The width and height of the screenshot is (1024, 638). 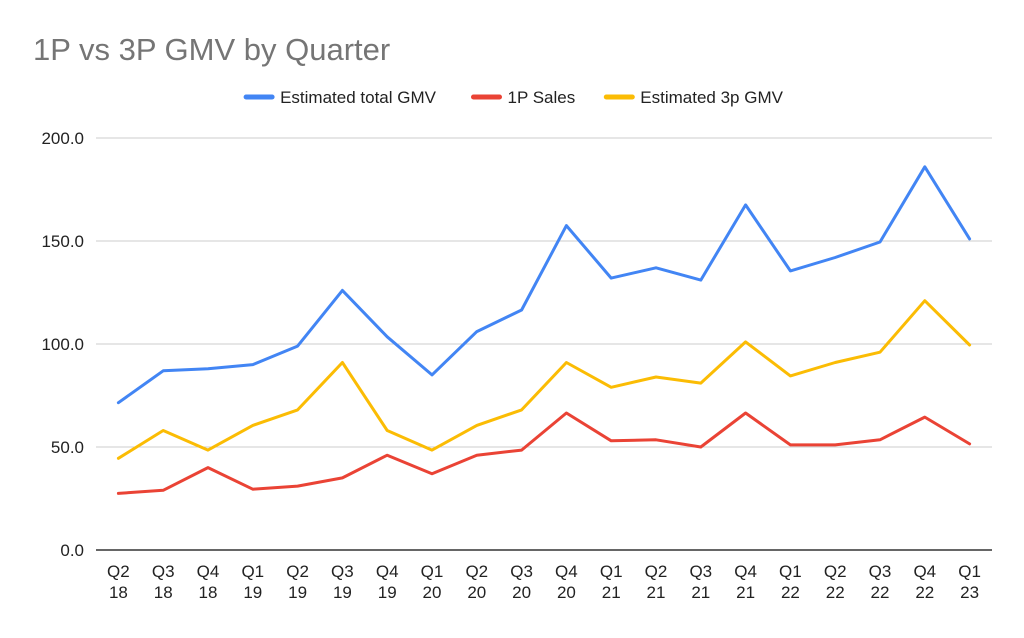 What do you see at coordinates (969, 592) in the screenshot?
I see `x-tick-label-year: 23` at bounding box center [969, 592].